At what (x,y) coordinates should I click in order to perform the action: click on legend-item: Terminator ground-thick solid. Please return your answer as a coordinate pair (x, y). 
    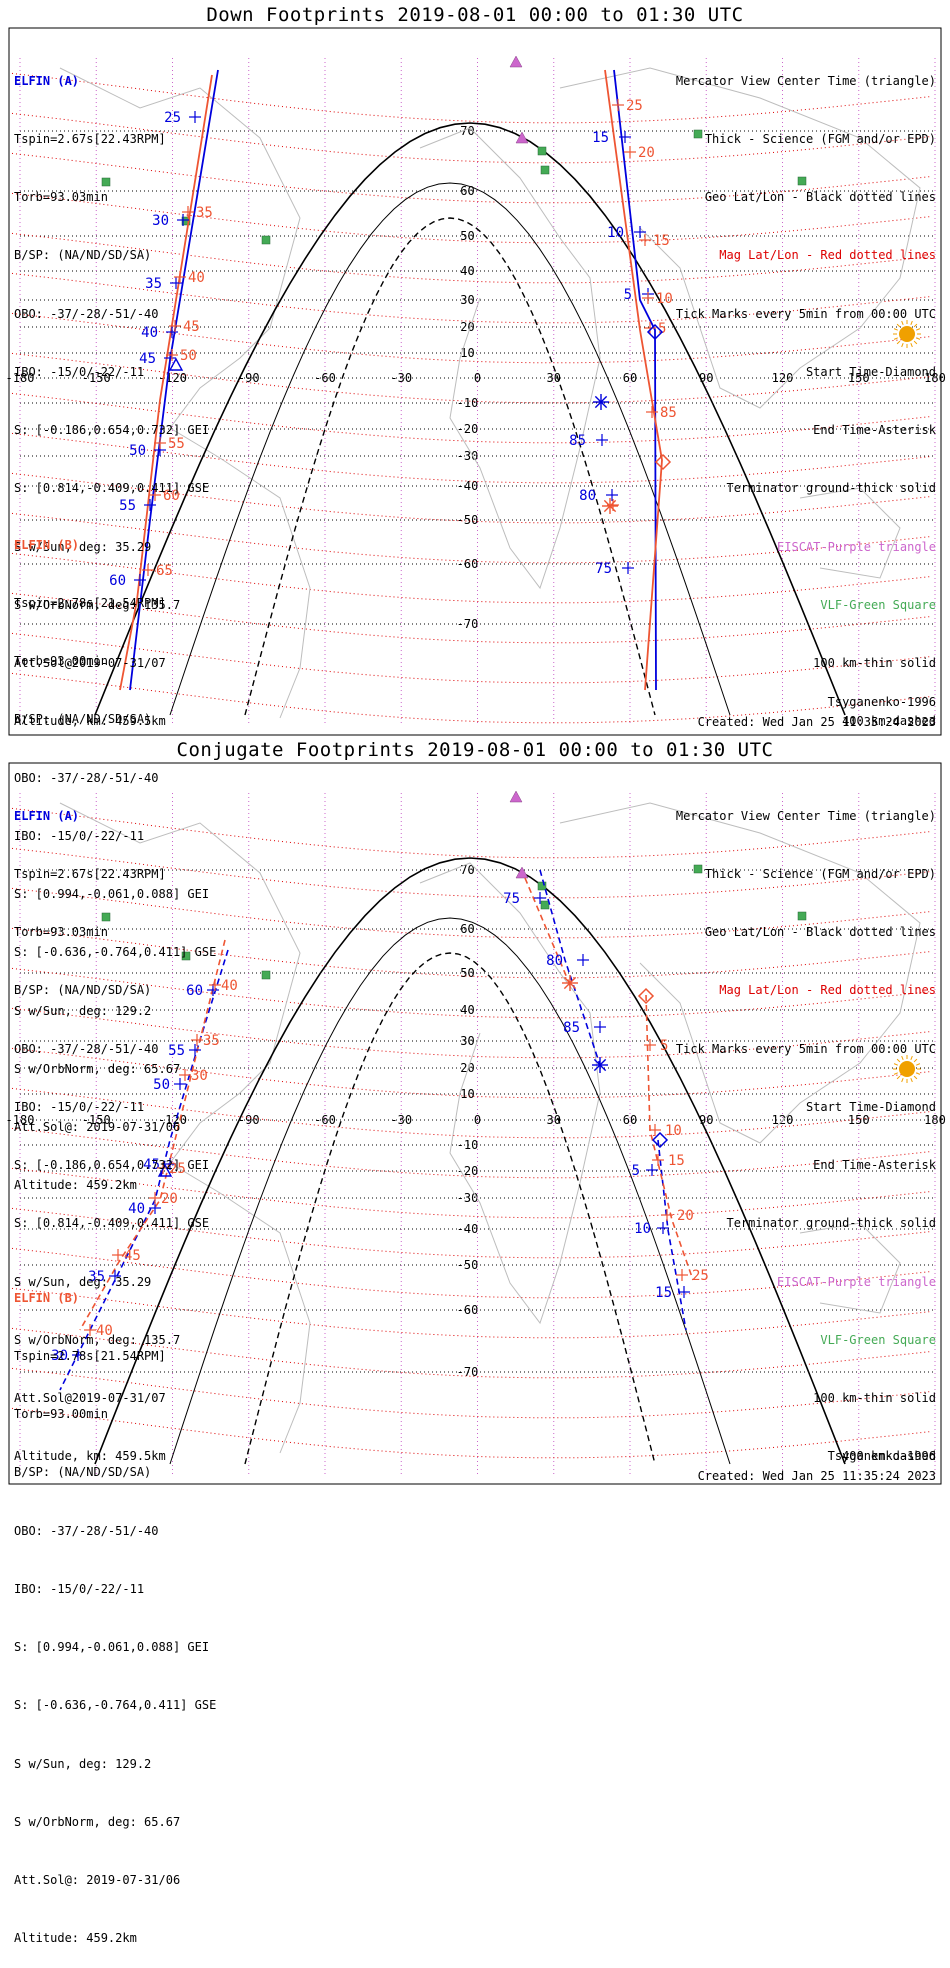
    Looking at the image, I should click on (831, 1223).